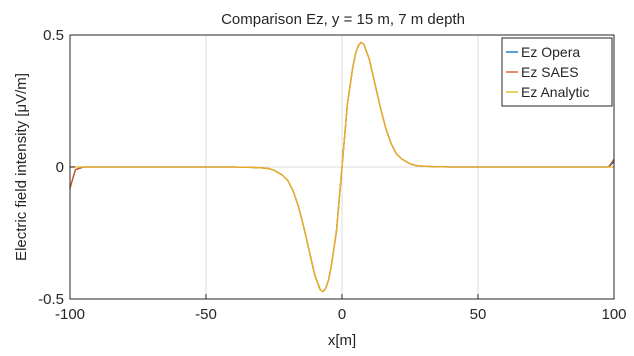 The image size is (634, 356). What do you see at coordinates (478, 314) in the screenshot?
I see `x-tick-label: 50` at bounding box center [478, 314].